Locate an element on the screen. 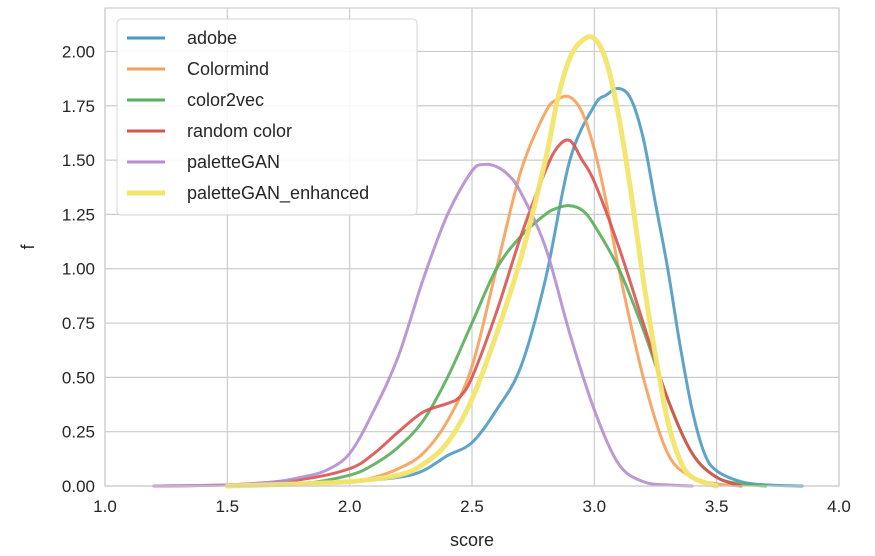 Image resolution: width=875 pixels, height=556 pixels. x-tick-label: 3.5 is located at coordinates (717, 506).